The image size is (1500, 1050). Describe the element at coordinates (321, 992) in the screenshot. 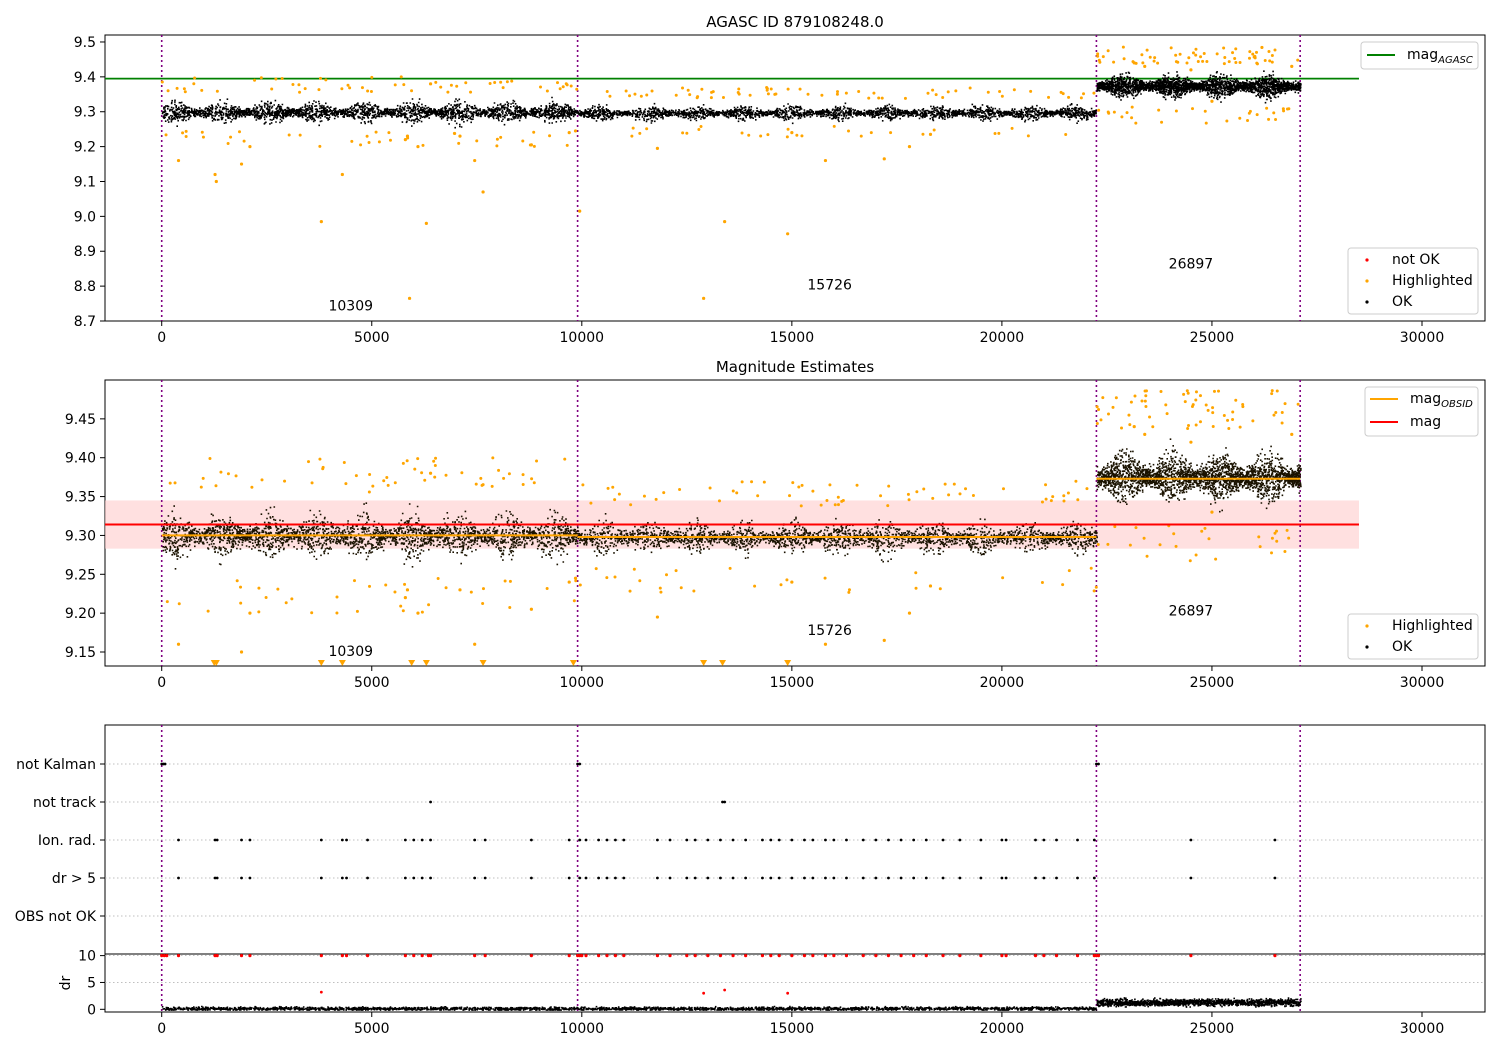

I see `dr-outlier-point` at that location.